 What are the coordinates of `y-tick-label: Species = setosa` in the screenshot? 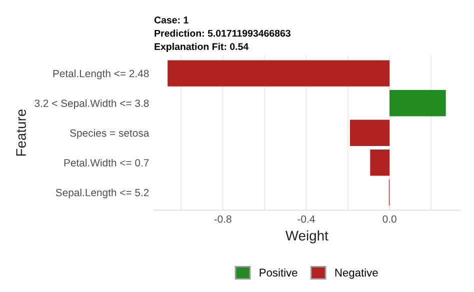 It's located at (110, 134).